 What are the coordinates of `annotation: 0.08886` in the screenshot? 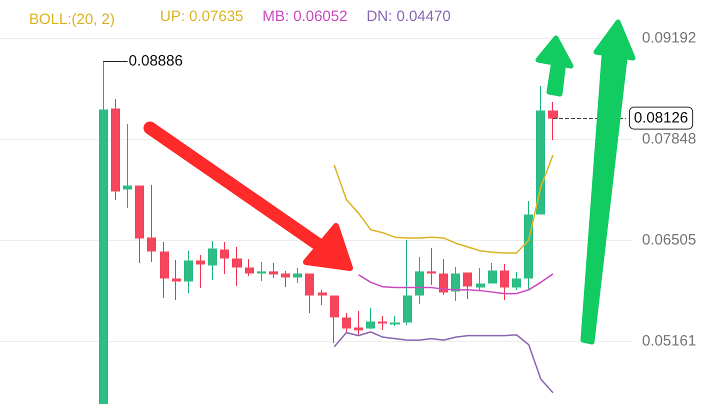 It's located at (155, 61).